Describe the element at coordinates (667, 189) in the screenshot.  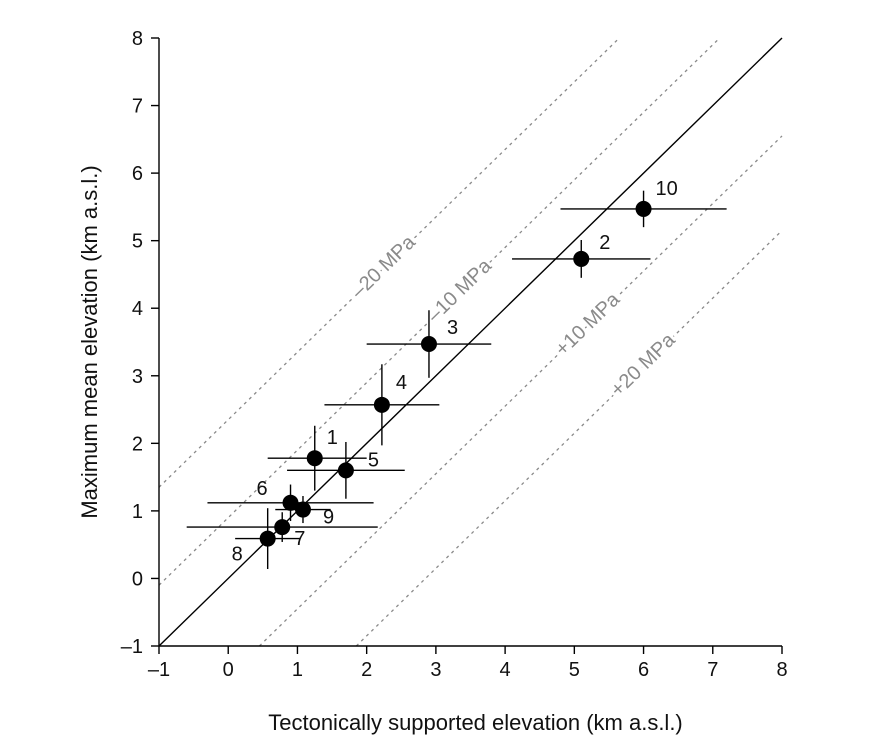
I see `point-label: 10` at that location.